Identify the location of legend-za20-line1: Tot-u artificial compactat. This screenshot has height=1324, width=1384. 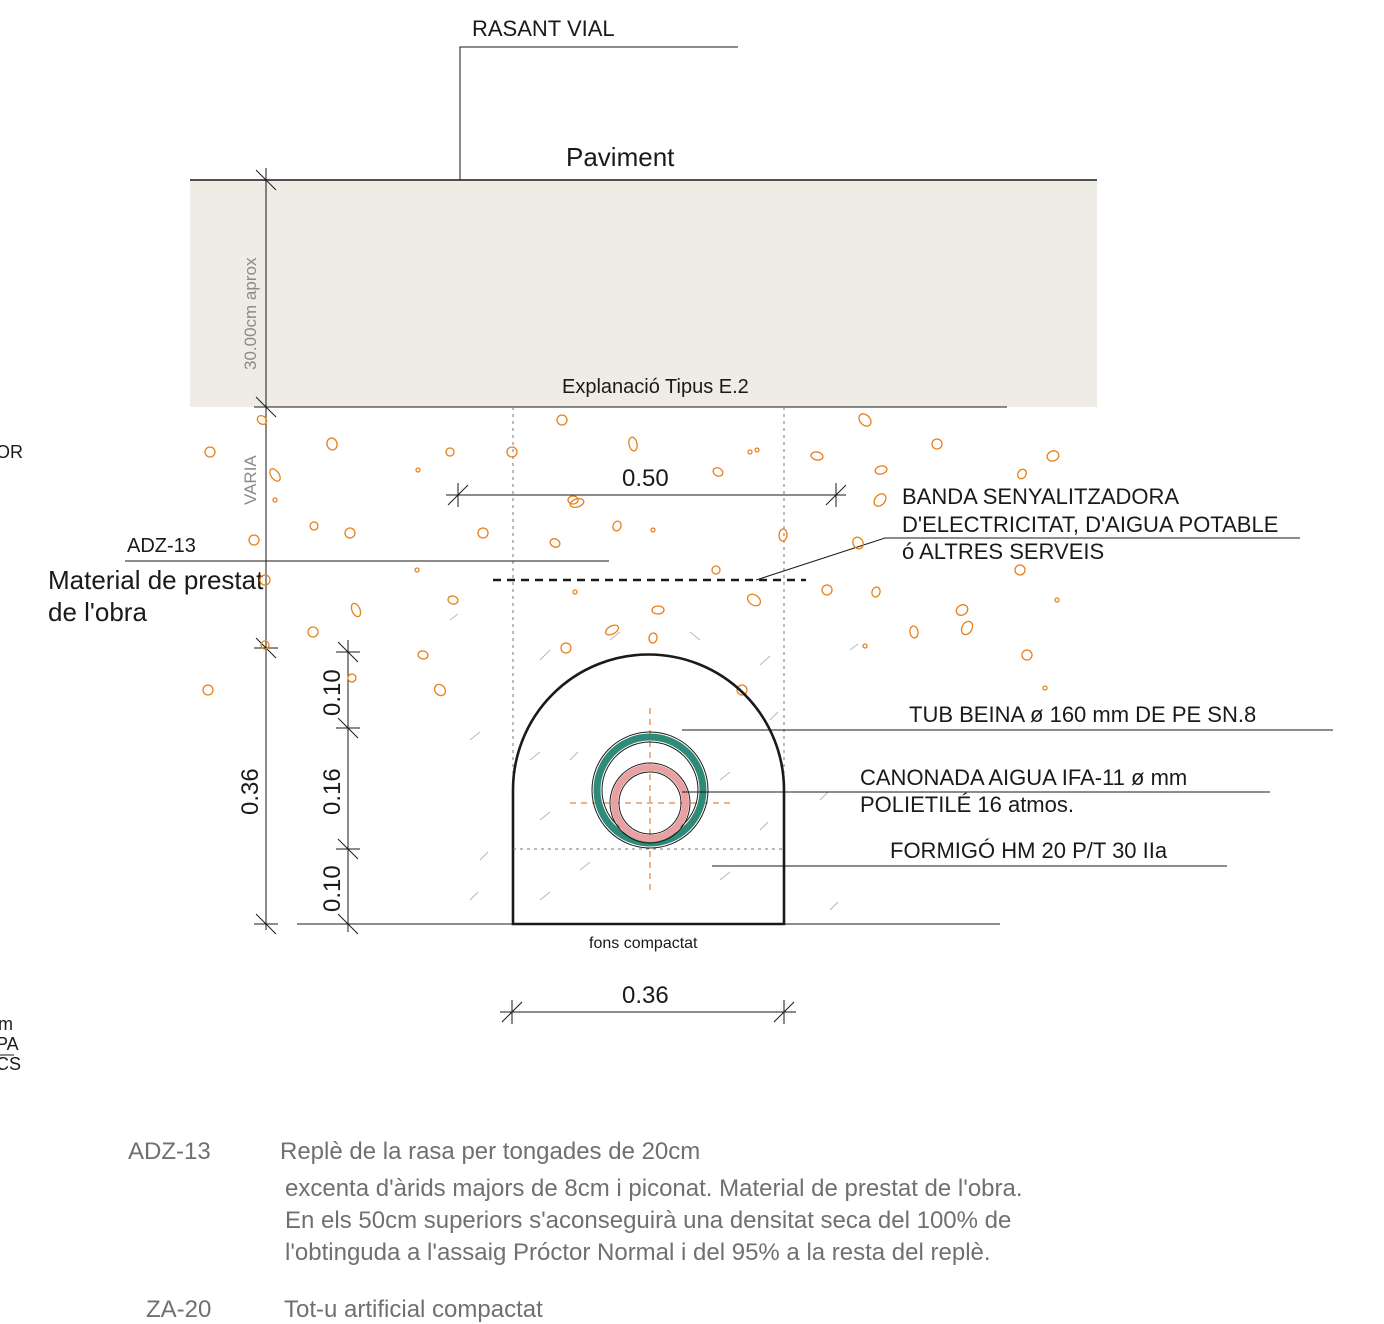
(413, 1309).